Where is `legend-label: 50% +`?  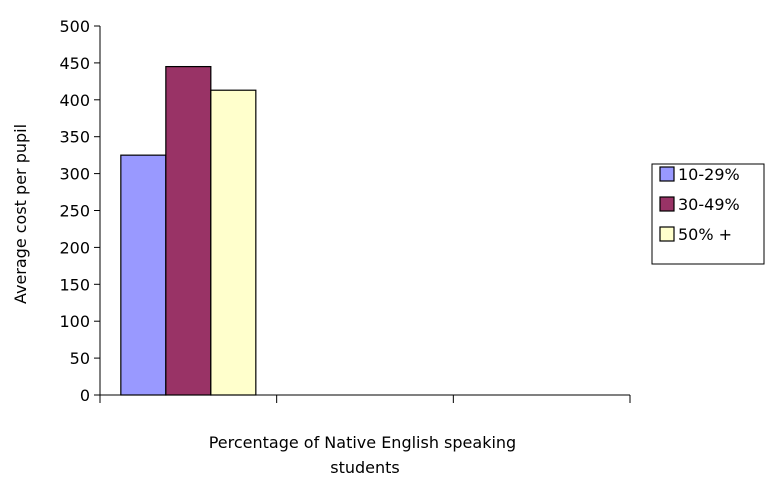
legend-label: 50% + is located at coordinates (705, 234).